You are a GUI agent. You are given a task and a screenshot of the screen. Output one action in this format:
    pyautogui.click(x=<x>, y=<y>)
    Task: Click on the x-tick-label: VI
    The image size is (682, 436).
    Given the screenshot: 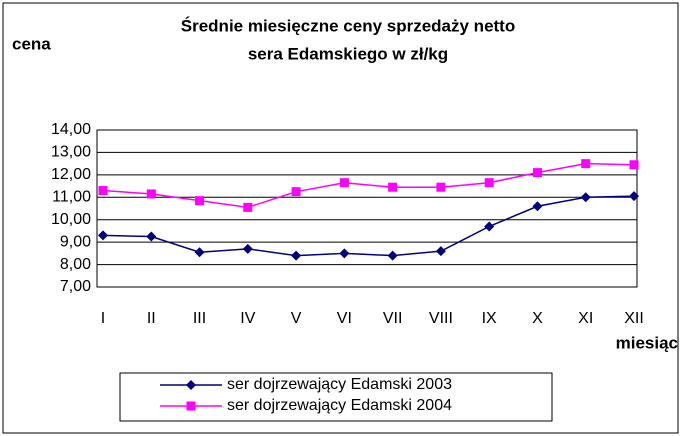 What is the action you would take?
    pyautogui.click(x=344, y=318)
    